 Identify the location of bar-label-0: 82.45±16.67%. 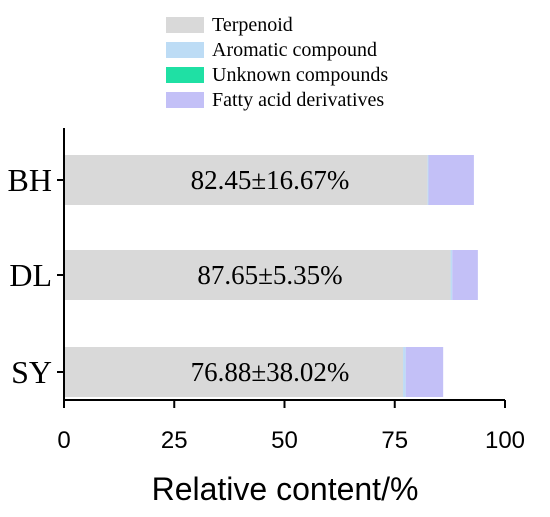
(270, 180).